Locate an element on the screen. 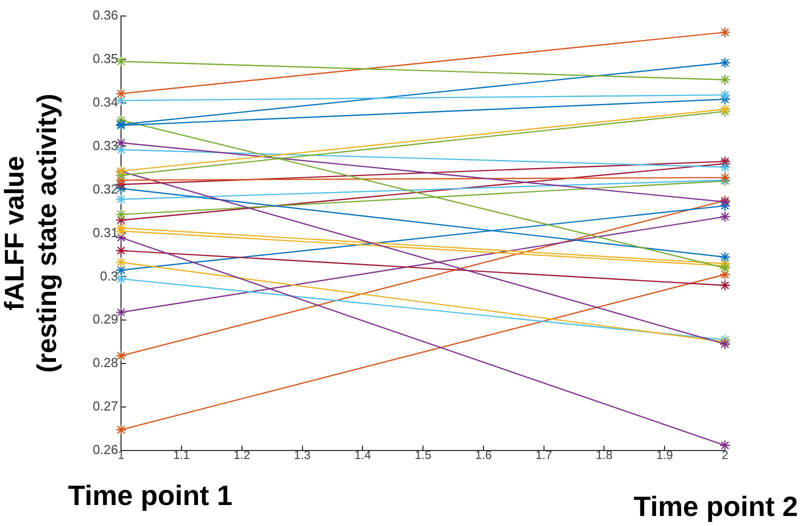 This screenshot has height=526, width=803. y-tick-label: 0.3 is located at coordinates (109, 276).